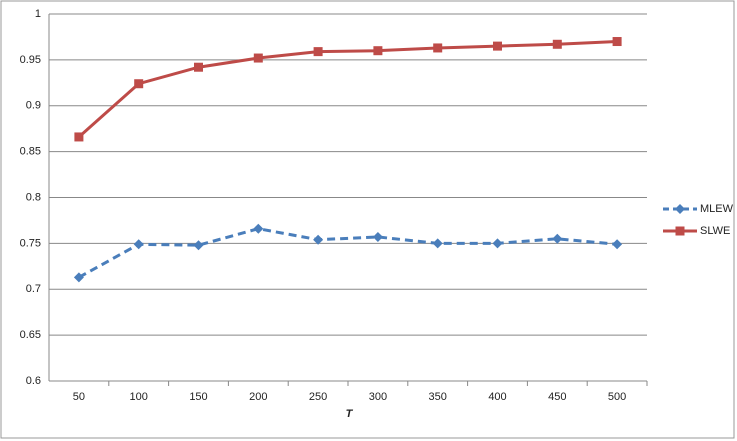  Describe the element at coordinates (33, 106) in the screenshot. I see `y-tick-label: 0.9` at that location.